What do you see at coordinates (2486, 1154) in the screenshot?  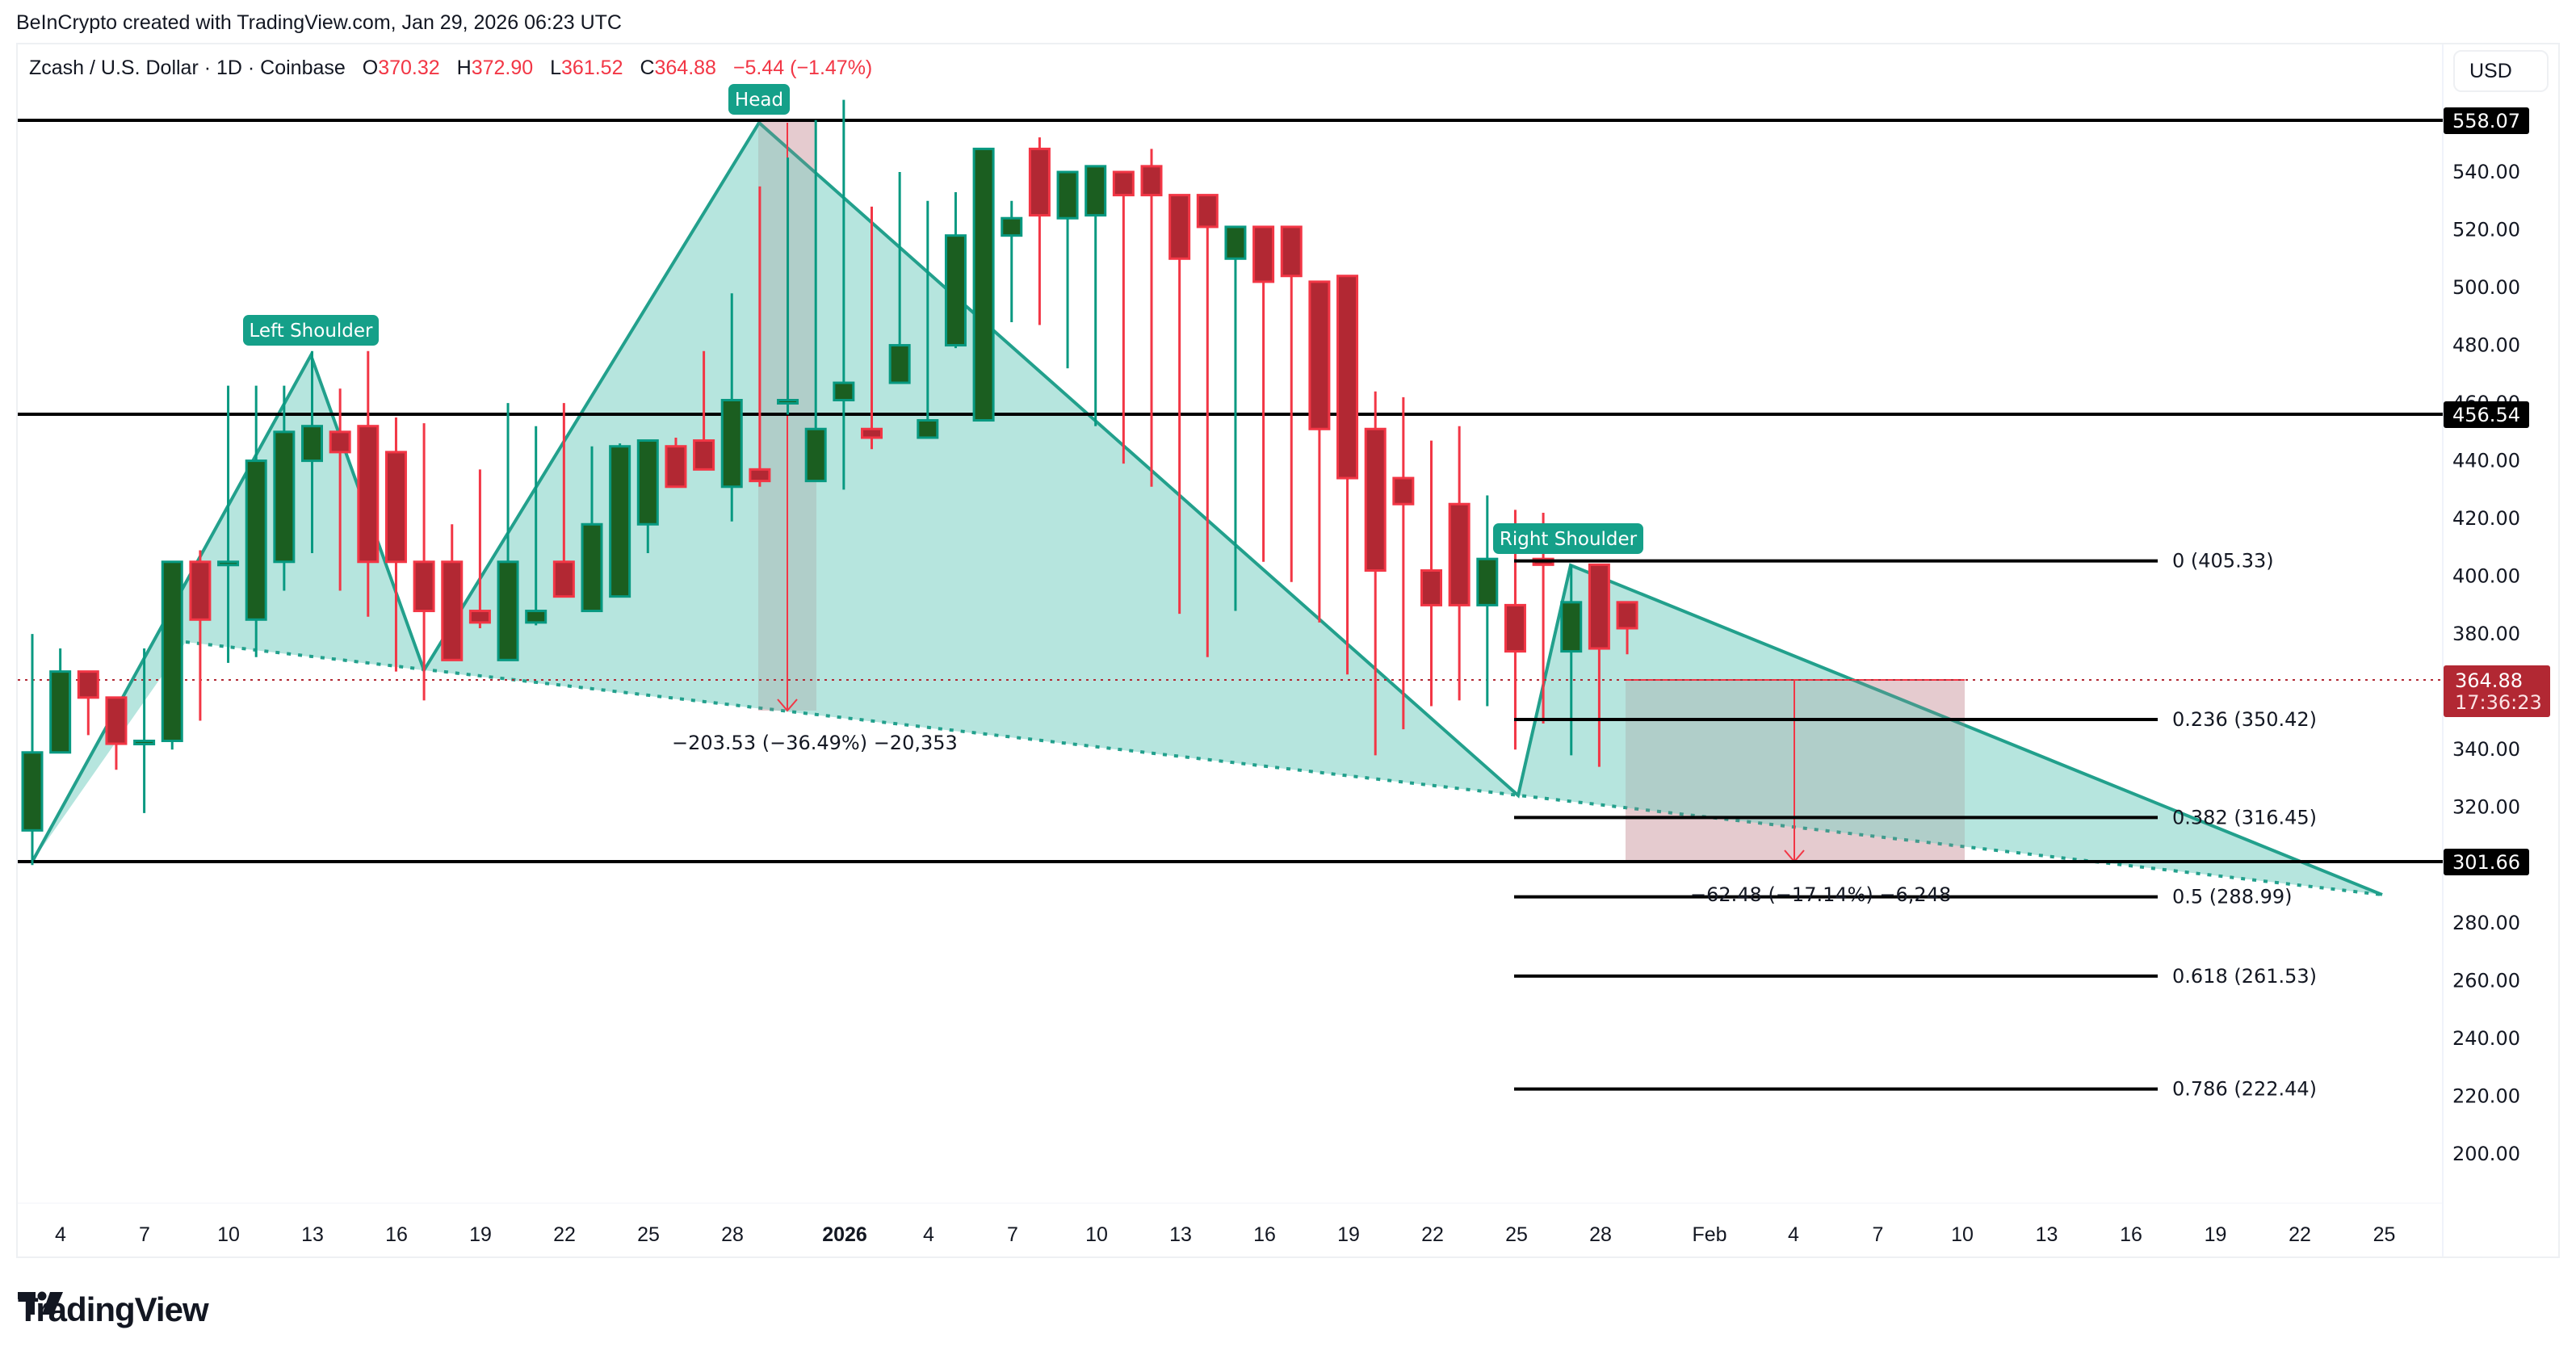 I see `price-tick: 200.00` at bounding box center [2486, 1154].